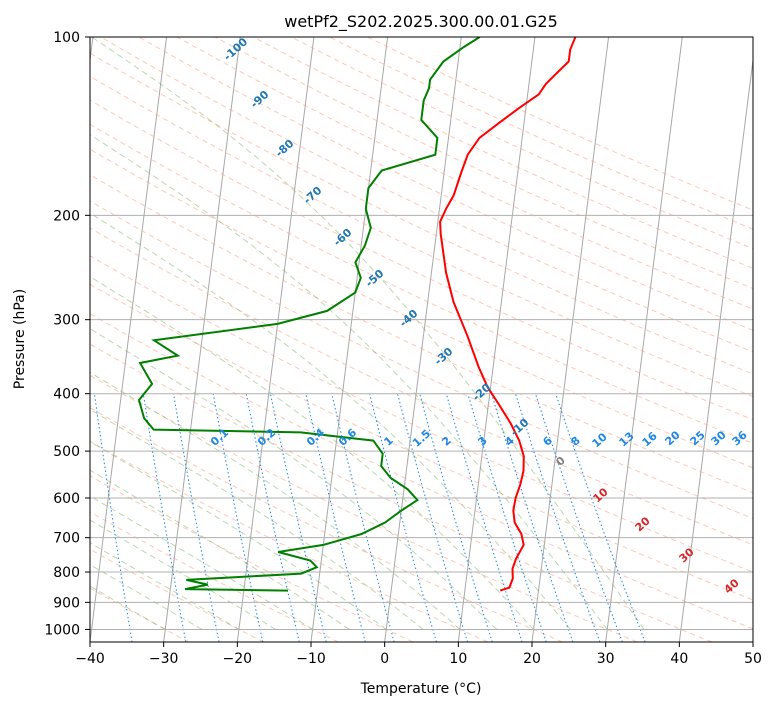  Describe the element at coordinates (347, 437) in the screenshot. I see `mixing-ratio-label: 0.6` at that location.